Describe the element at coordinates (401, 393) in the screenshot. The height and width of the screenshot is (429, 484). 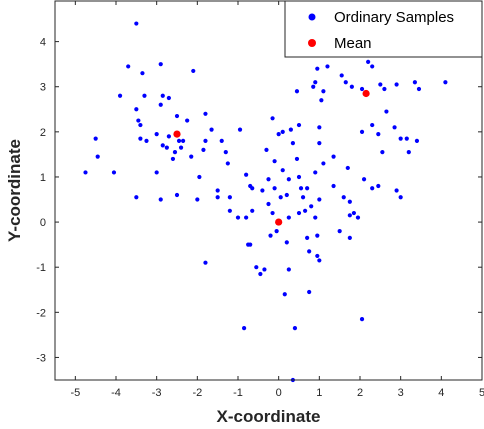
I see `x-tick-label: 3` at that location.